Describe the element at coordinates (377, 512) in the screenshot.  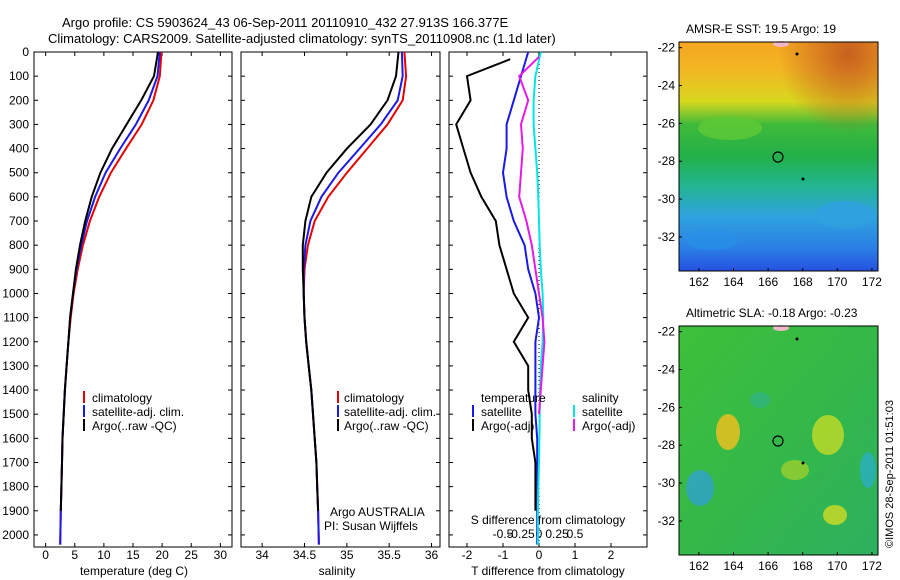
I see `float-owner-note: Argo AUSTRALIA` at that location.